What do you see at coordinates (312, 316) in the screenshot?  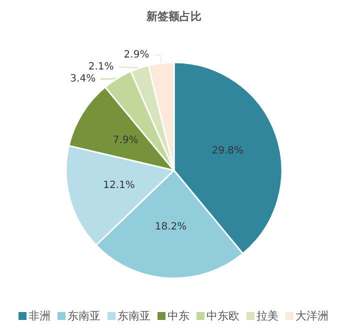 I see `legend-label: 大洋洲` at bounding box center [312, 316].